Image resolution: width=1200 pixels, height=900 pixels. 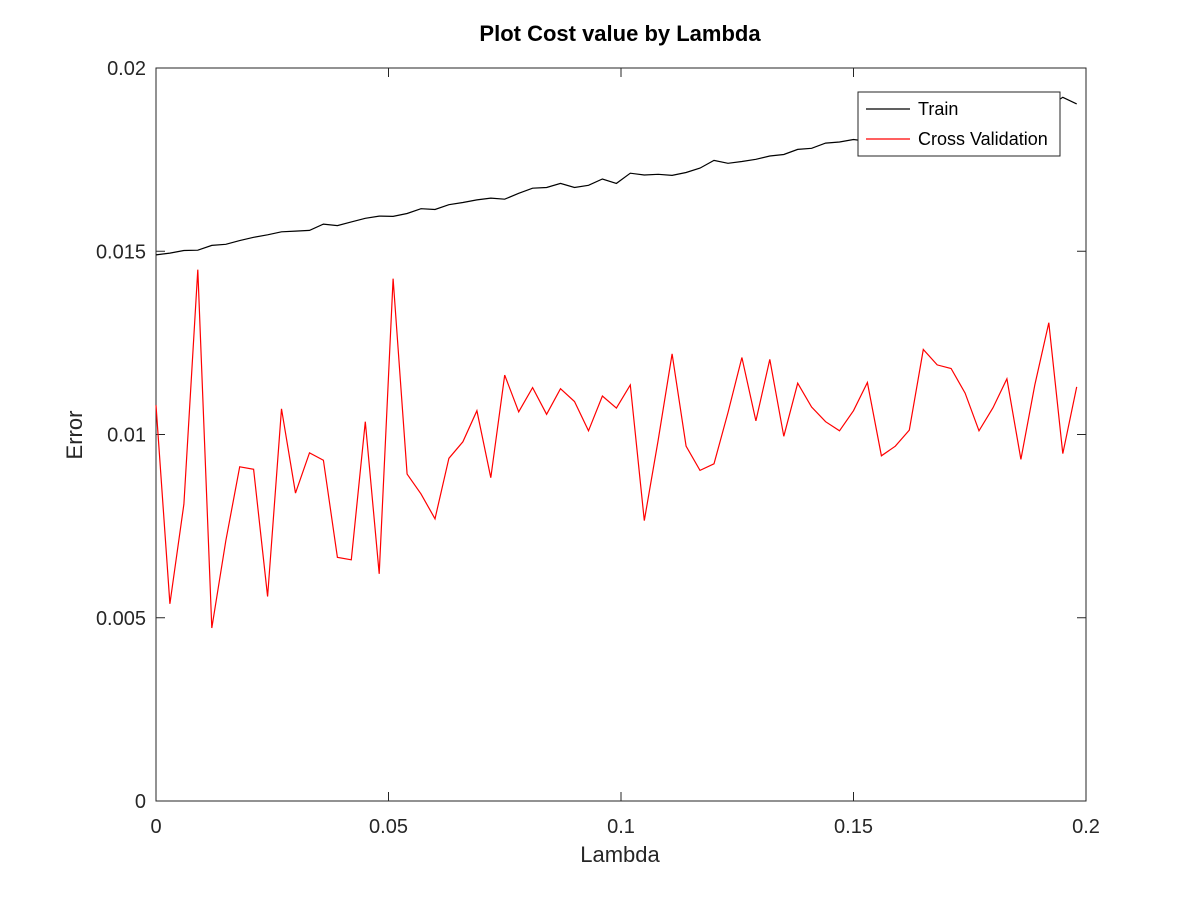 I want to click on x-tick-label: 0.1, so click(x=621, y=827).